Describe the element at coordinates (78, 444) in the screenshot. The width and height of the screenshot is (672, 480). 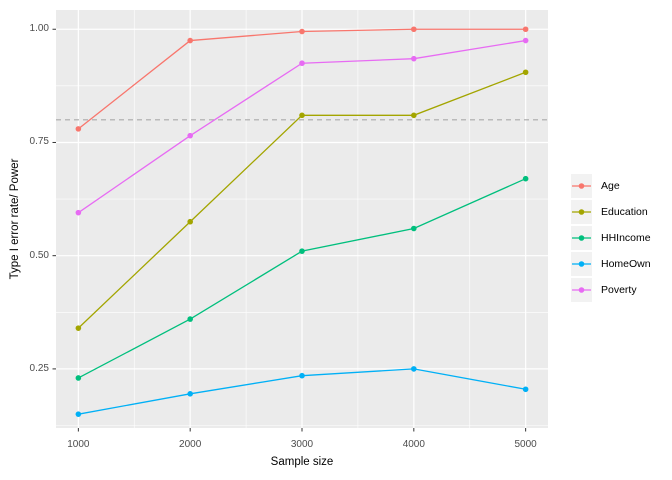
I see `x-tick-label-1000: 1000` at that location.